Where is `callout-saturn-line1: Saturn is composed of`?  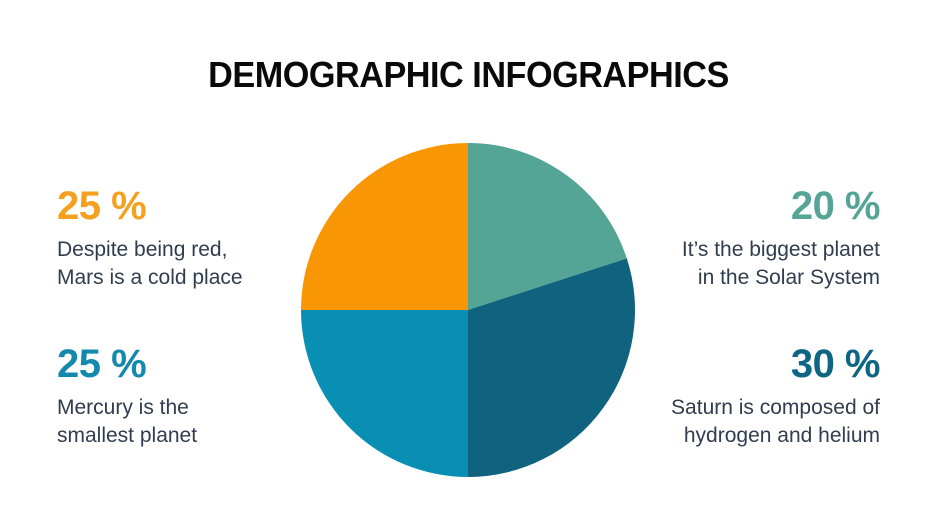 callout-saturn-line1: Saturn is composed of is located at coordinates (775, 407).